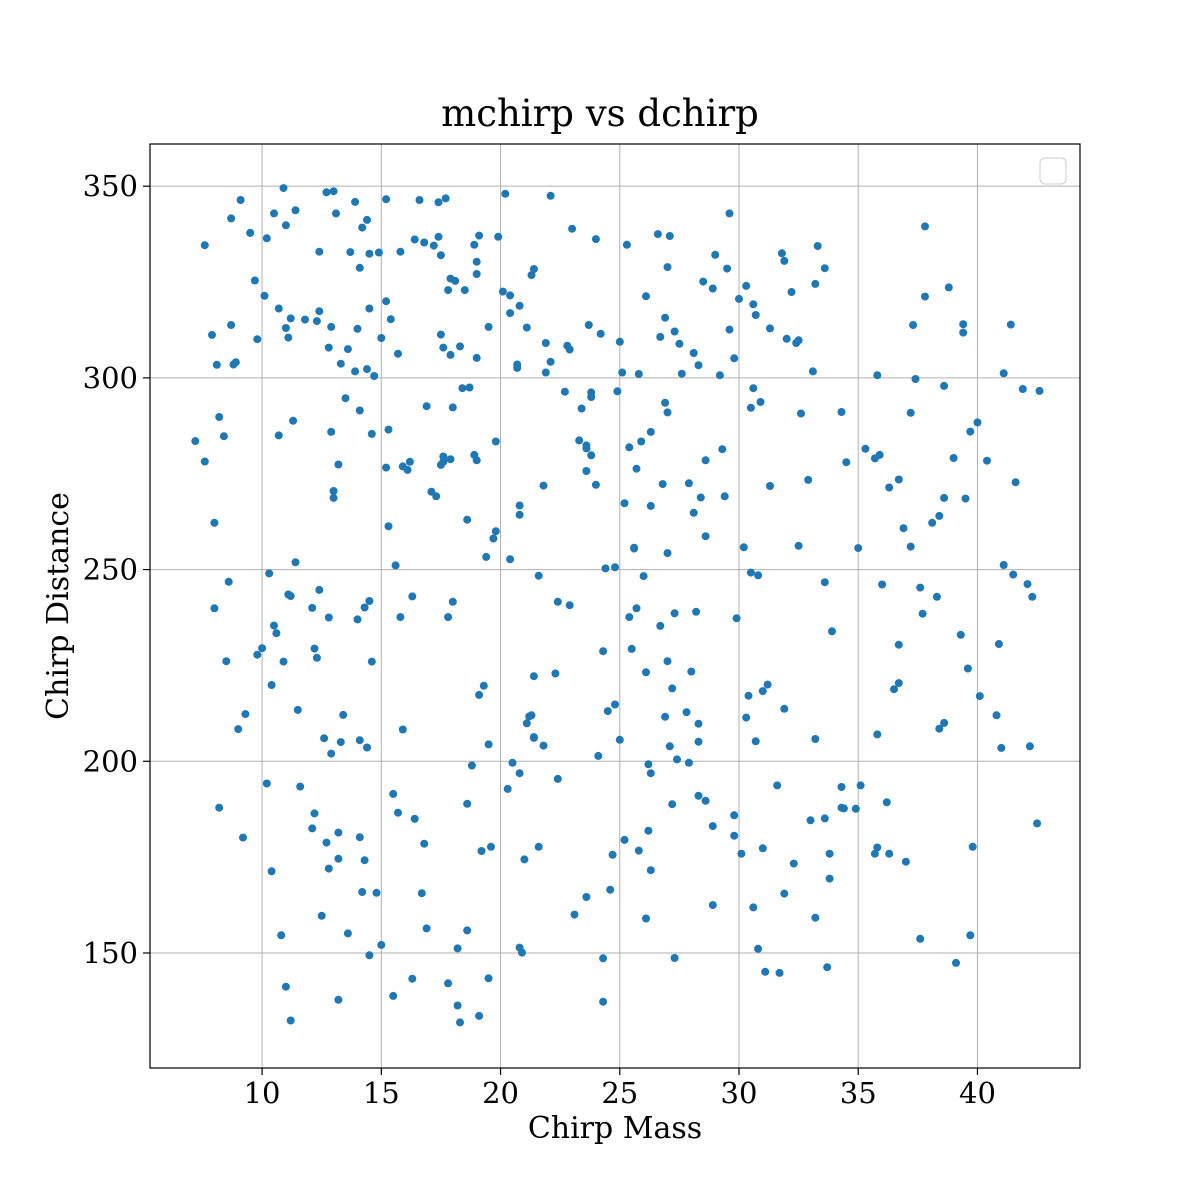 This screenshot has height=1200, width=1200. Describe the element at coordinates (977, 1093) in the screenshot. I see `x-tick-label: 40` at that location.